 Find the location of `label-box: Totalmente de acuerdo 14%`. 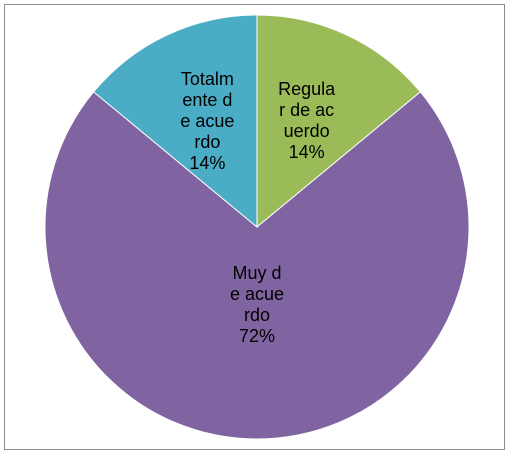

label-box: Totalmente de acuerdo 14% is located at coordinates (207, 121).